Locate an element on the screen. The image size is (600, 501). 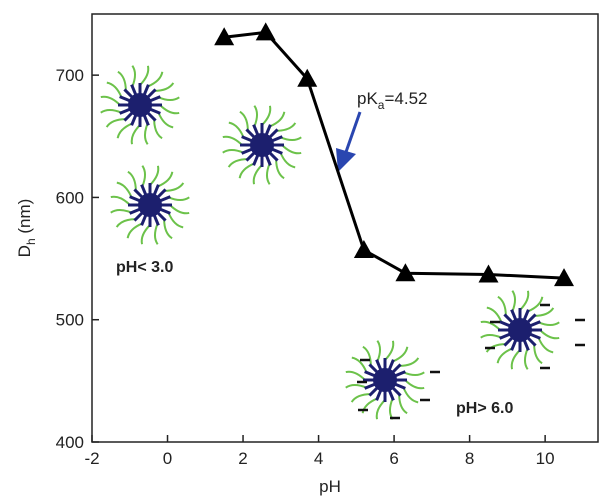
arrow-head is located at coordinates (346, 160).